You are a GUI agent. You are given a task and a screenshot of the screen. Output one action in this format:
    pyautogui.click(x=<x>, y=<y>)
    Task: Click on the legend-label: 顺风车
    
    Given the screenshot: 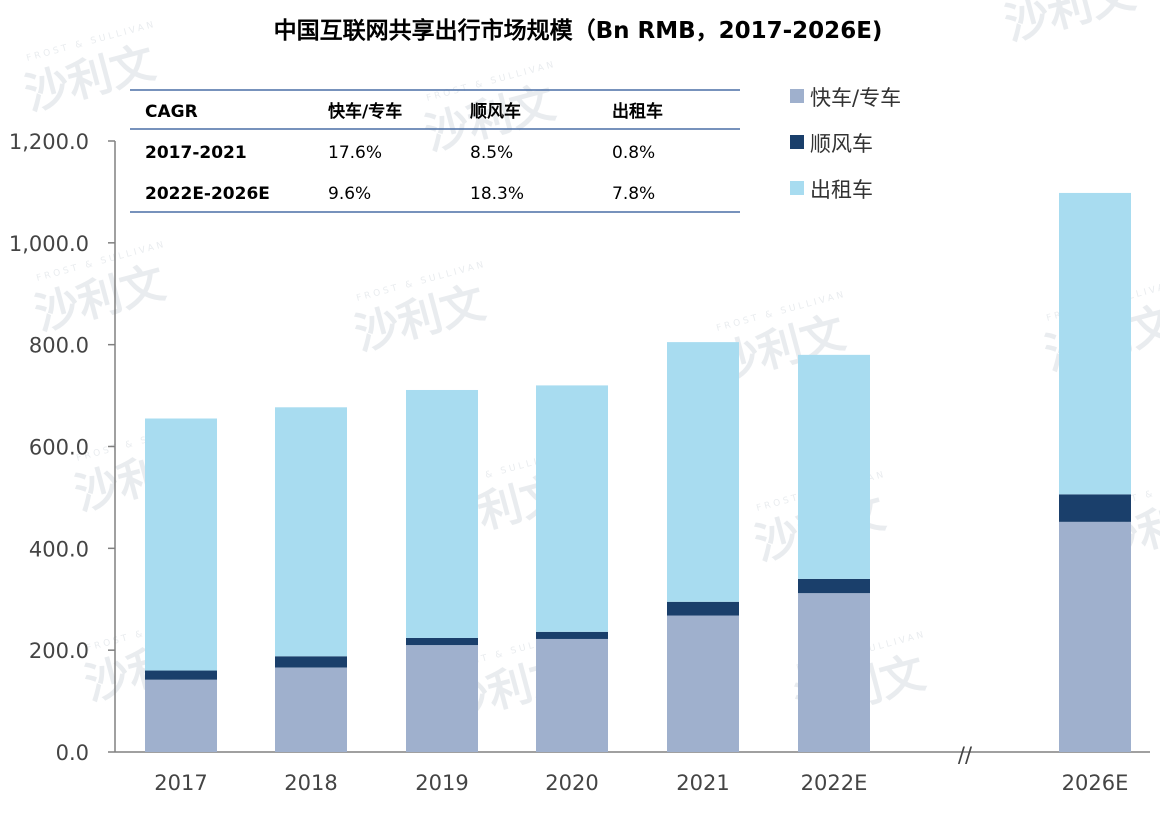 What is the action you would take?
    pyautogui.click(x=841, y=144)
    